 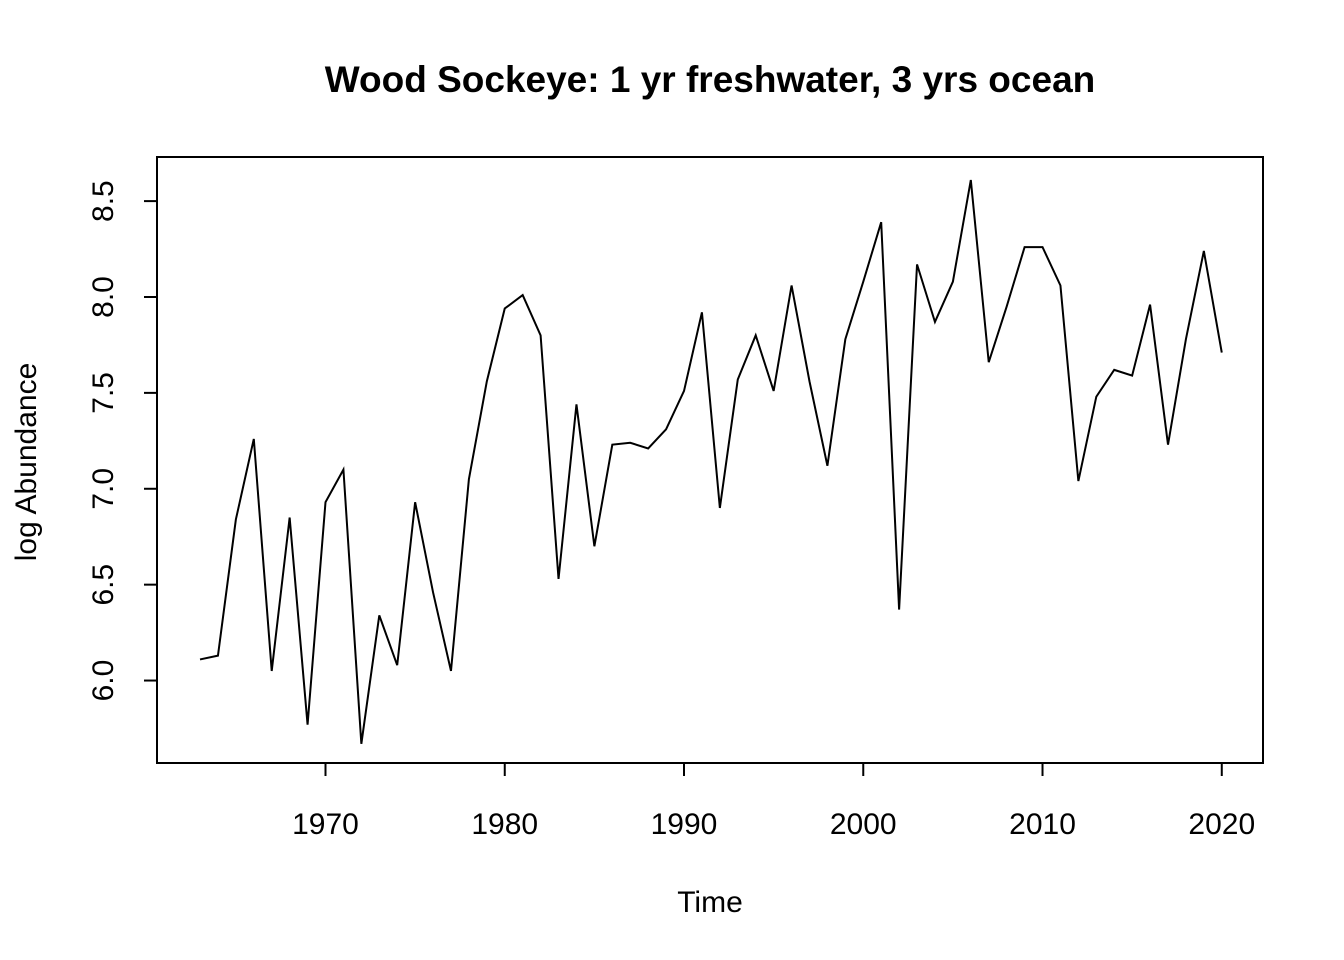 What do you see at coordinates (103, 489) in the screenshot?
I see `y-tick-label: 7.0` at bounding box center [103, 489].